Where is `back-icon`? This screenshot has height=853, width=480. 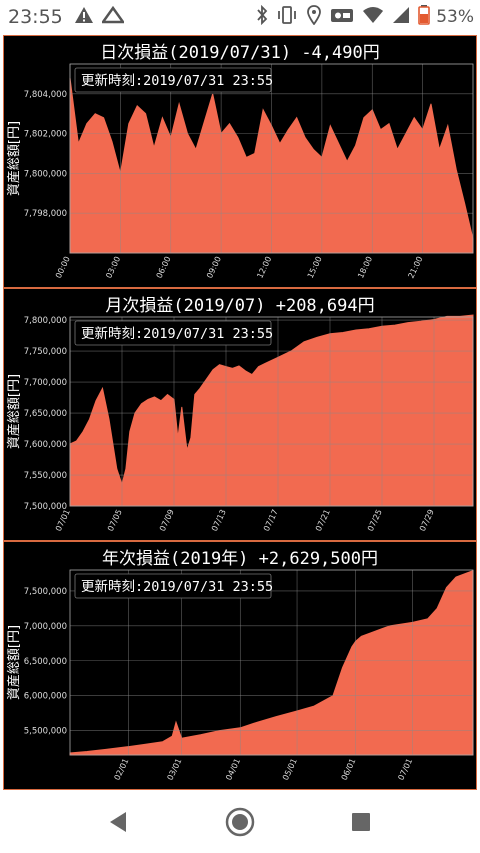
back-icon is located at coordinates (118, 822).